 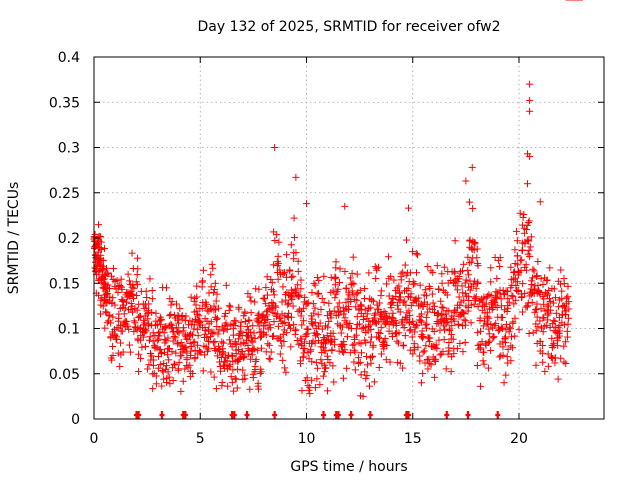 I want to click on x-tick-label: 5, so click(x=200, y=439).